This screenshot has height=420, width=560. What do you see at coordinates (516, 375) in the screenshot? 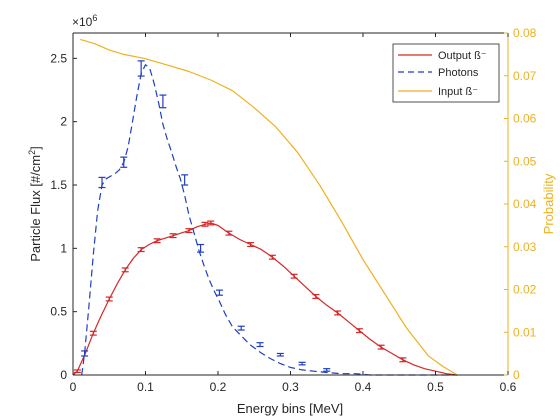
I see `y-right-tick-label: 0` at bounding box center [516, 375].